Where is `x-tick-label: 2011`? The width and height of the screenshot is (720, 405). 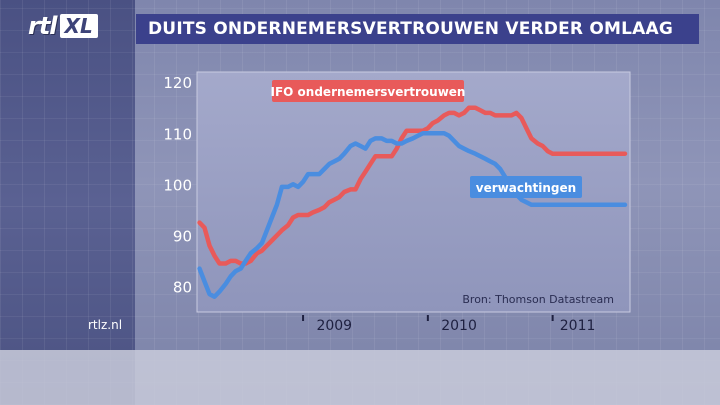 x-tick-label: 2011 is located at coordinates (578, 326).